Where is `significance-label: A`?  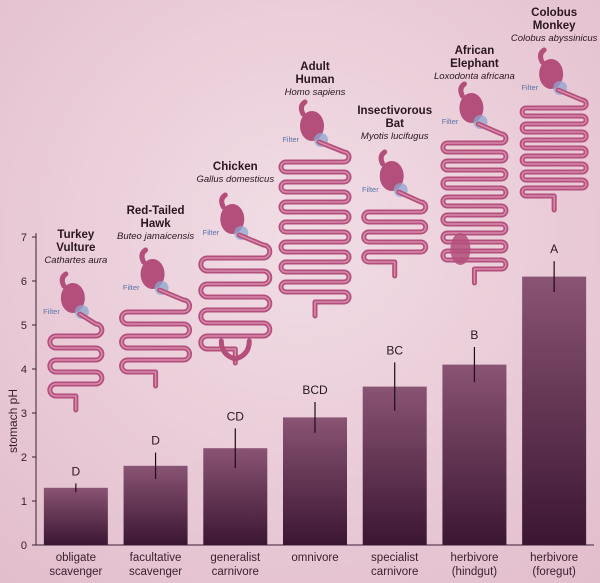 significance-label: A is located at coordinates (554, 249).